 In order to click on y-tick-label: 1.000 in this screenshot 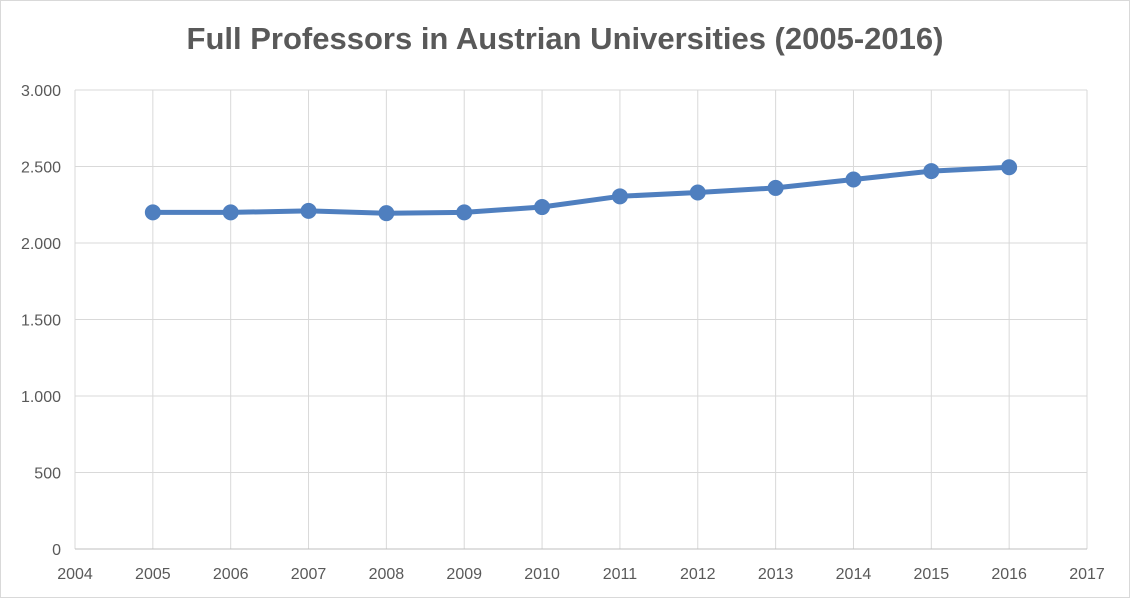, I will do `click(41, 397)`.